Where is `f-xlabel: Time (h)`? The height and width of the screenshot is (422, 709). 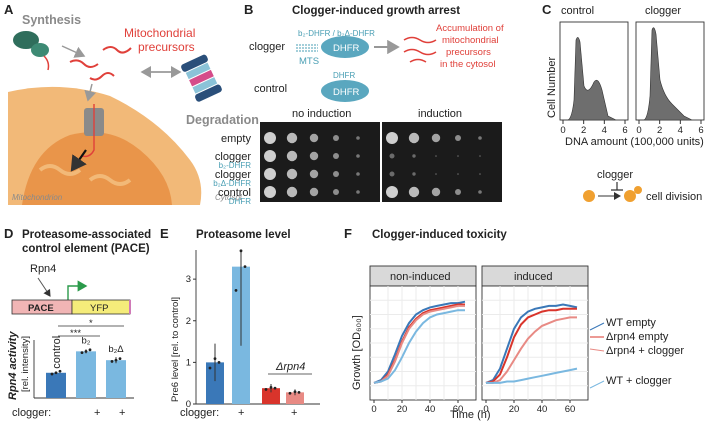 f-xlabel: Time (h) is located at coordinates (470, 415).